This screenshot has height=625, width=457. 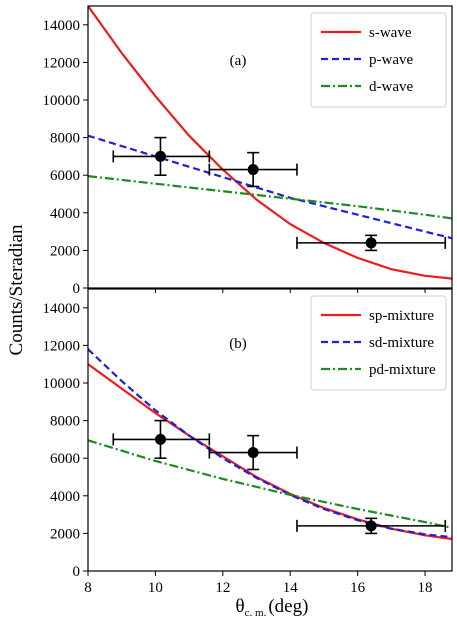 What do you see at coordinates (402, 370) in the screenshot?
I see `legend-label-b-2: pd-mixture` at bounding box center [402, 370].